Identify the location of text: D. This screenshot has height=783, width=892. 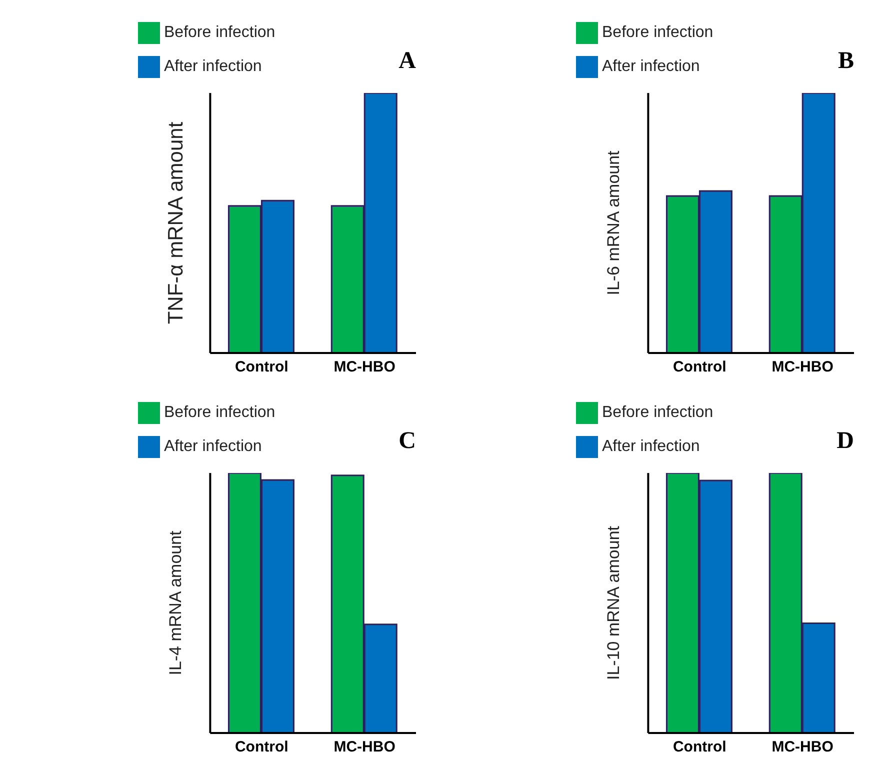
(845, 441).